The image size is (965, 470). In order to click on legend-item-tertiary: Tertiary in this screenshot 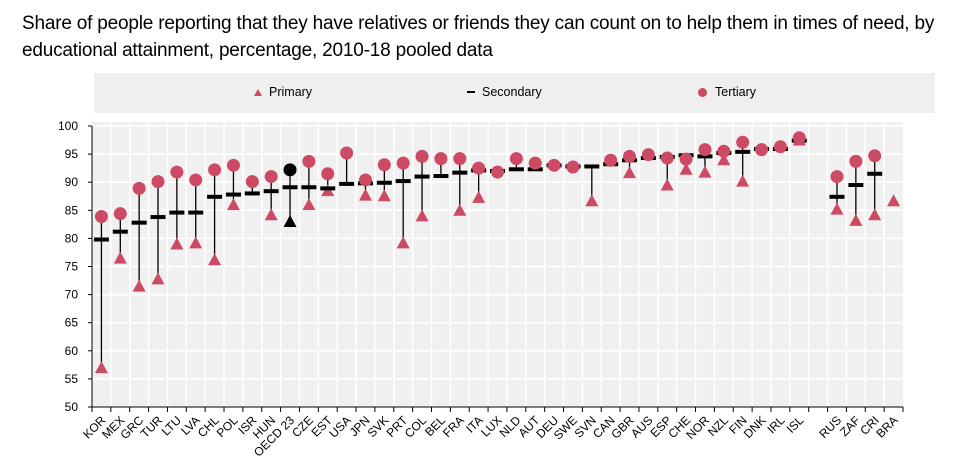, I will do `click(727, 92)`.